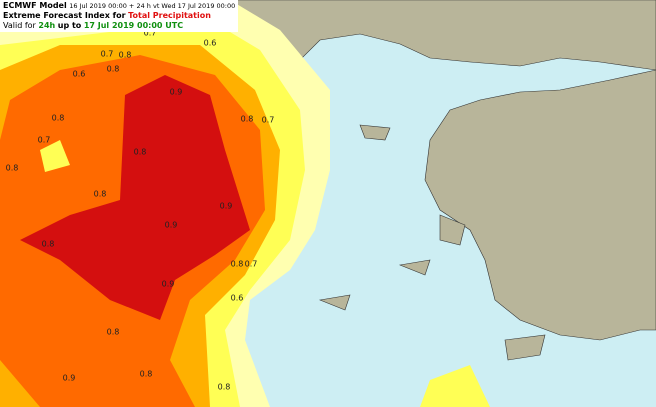 The image size is (656, 407). Describe the element at coordinates (169, 15) in the screenshot. I see `parameter: Total Precipitation` at that location.